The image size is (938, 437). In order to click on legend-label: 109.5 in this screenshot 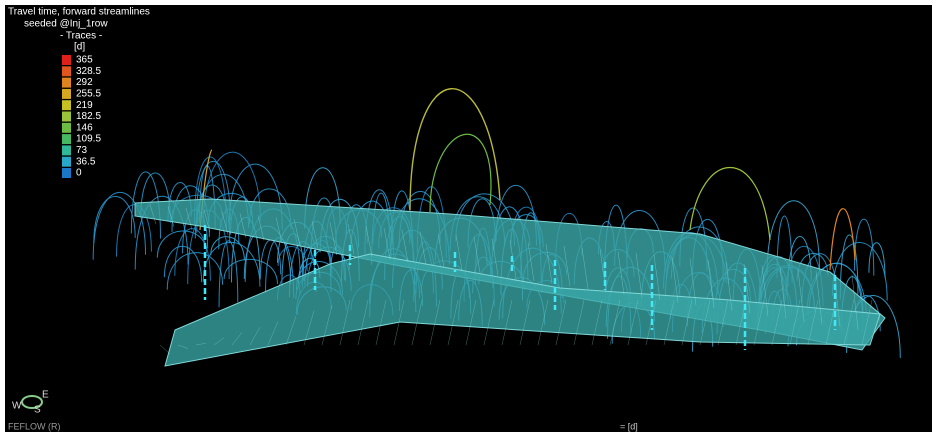, I will do `click(88, 139)`.